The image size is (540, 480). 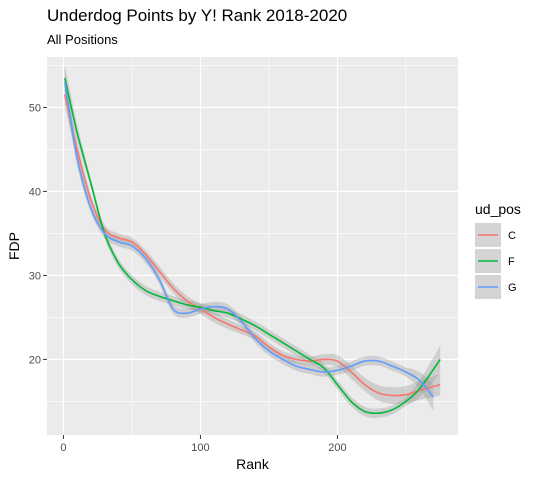 I want to click on chart-title: Underdog Points by Y! Rank 2018-2020, so click(x=197, y=15).